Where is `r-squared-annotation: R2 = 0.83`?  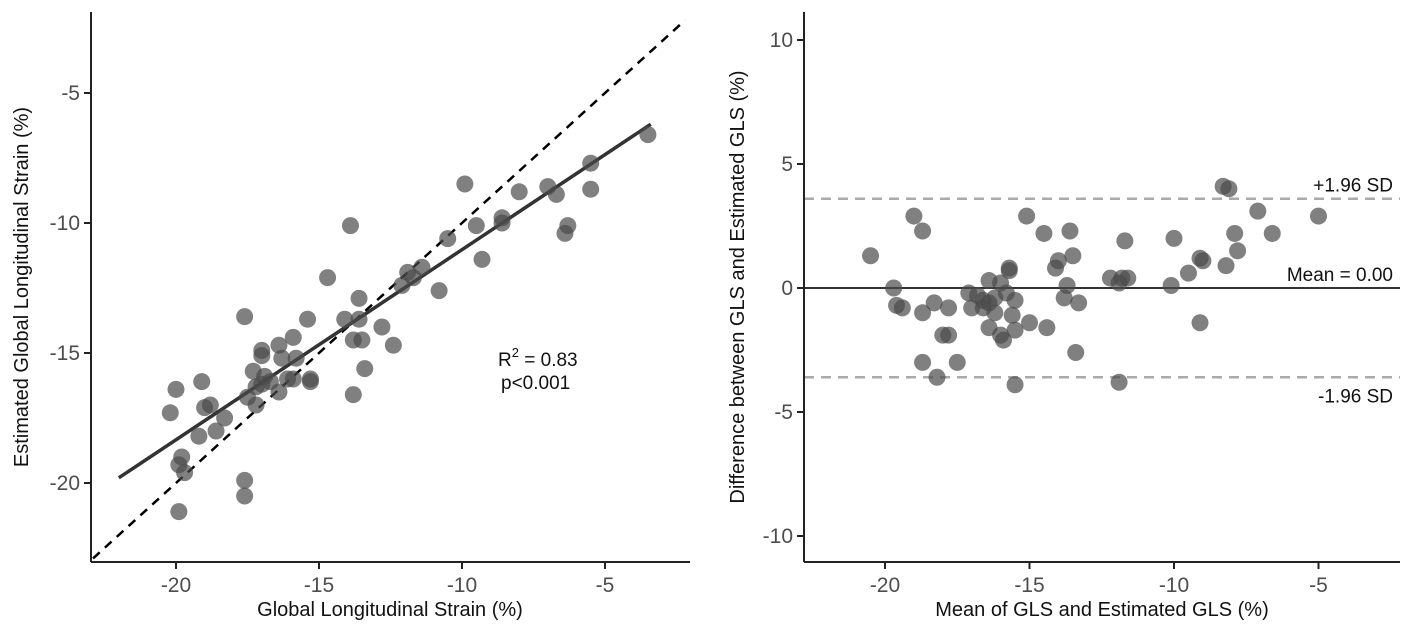 r-squared-annotation: R2 = 0.83 is located at coordinates (538, 358).